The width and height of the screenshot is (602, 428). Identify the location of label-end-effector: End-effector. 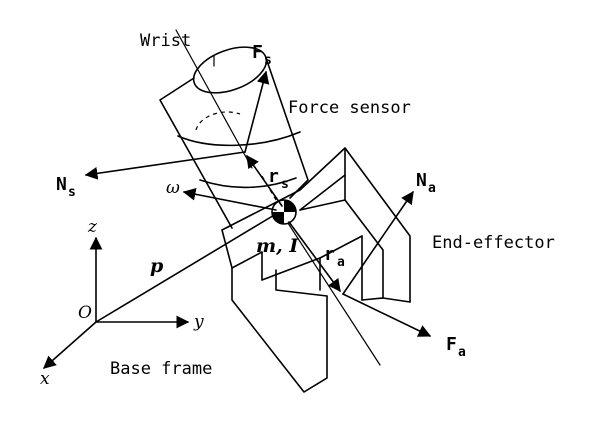
(493, 243).